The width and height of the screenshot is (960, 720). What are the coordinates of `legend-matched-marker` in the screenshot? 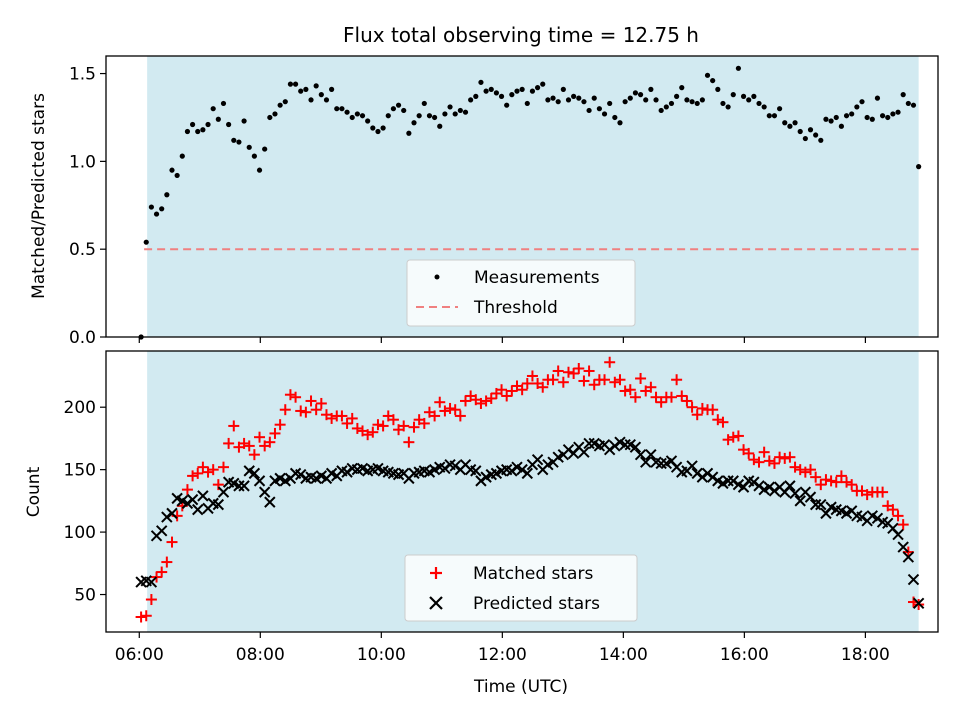 It's located at (436, 573).